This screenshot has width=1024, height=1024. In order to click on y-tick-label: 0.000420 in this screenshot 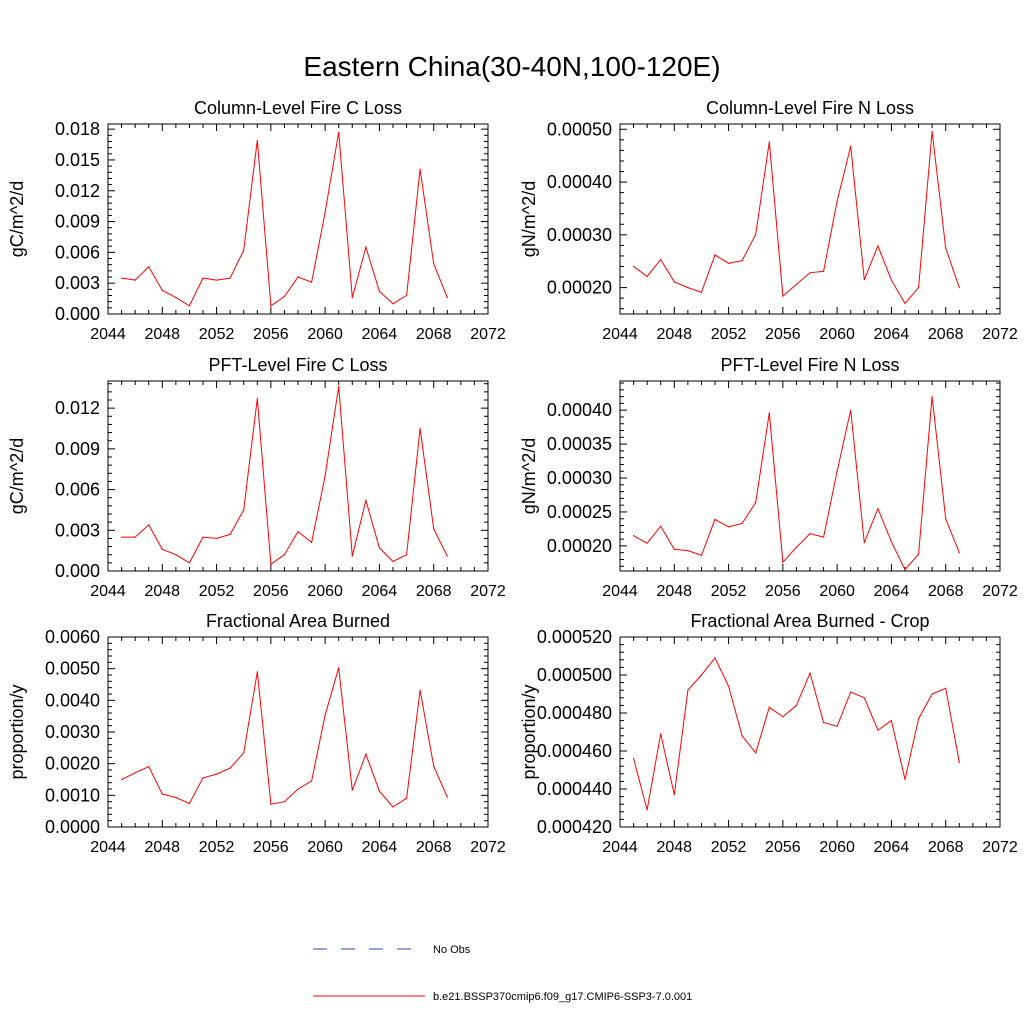, I will do `click(574, 827)`.